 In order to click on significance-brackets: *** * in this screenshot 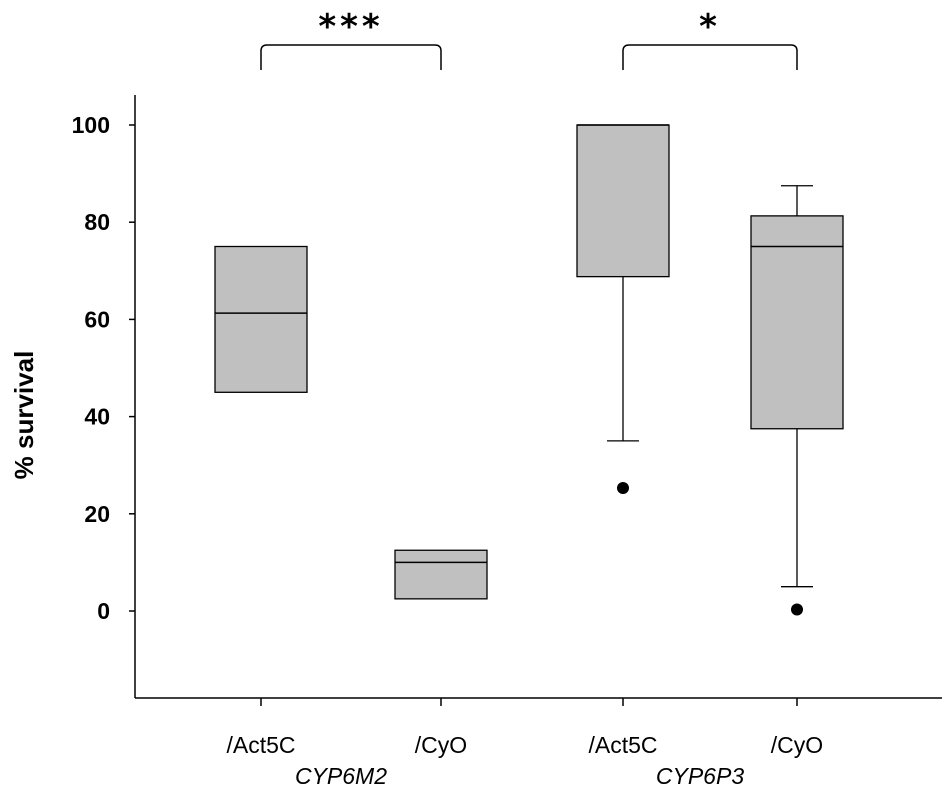, I will do `click(529, 38)`.